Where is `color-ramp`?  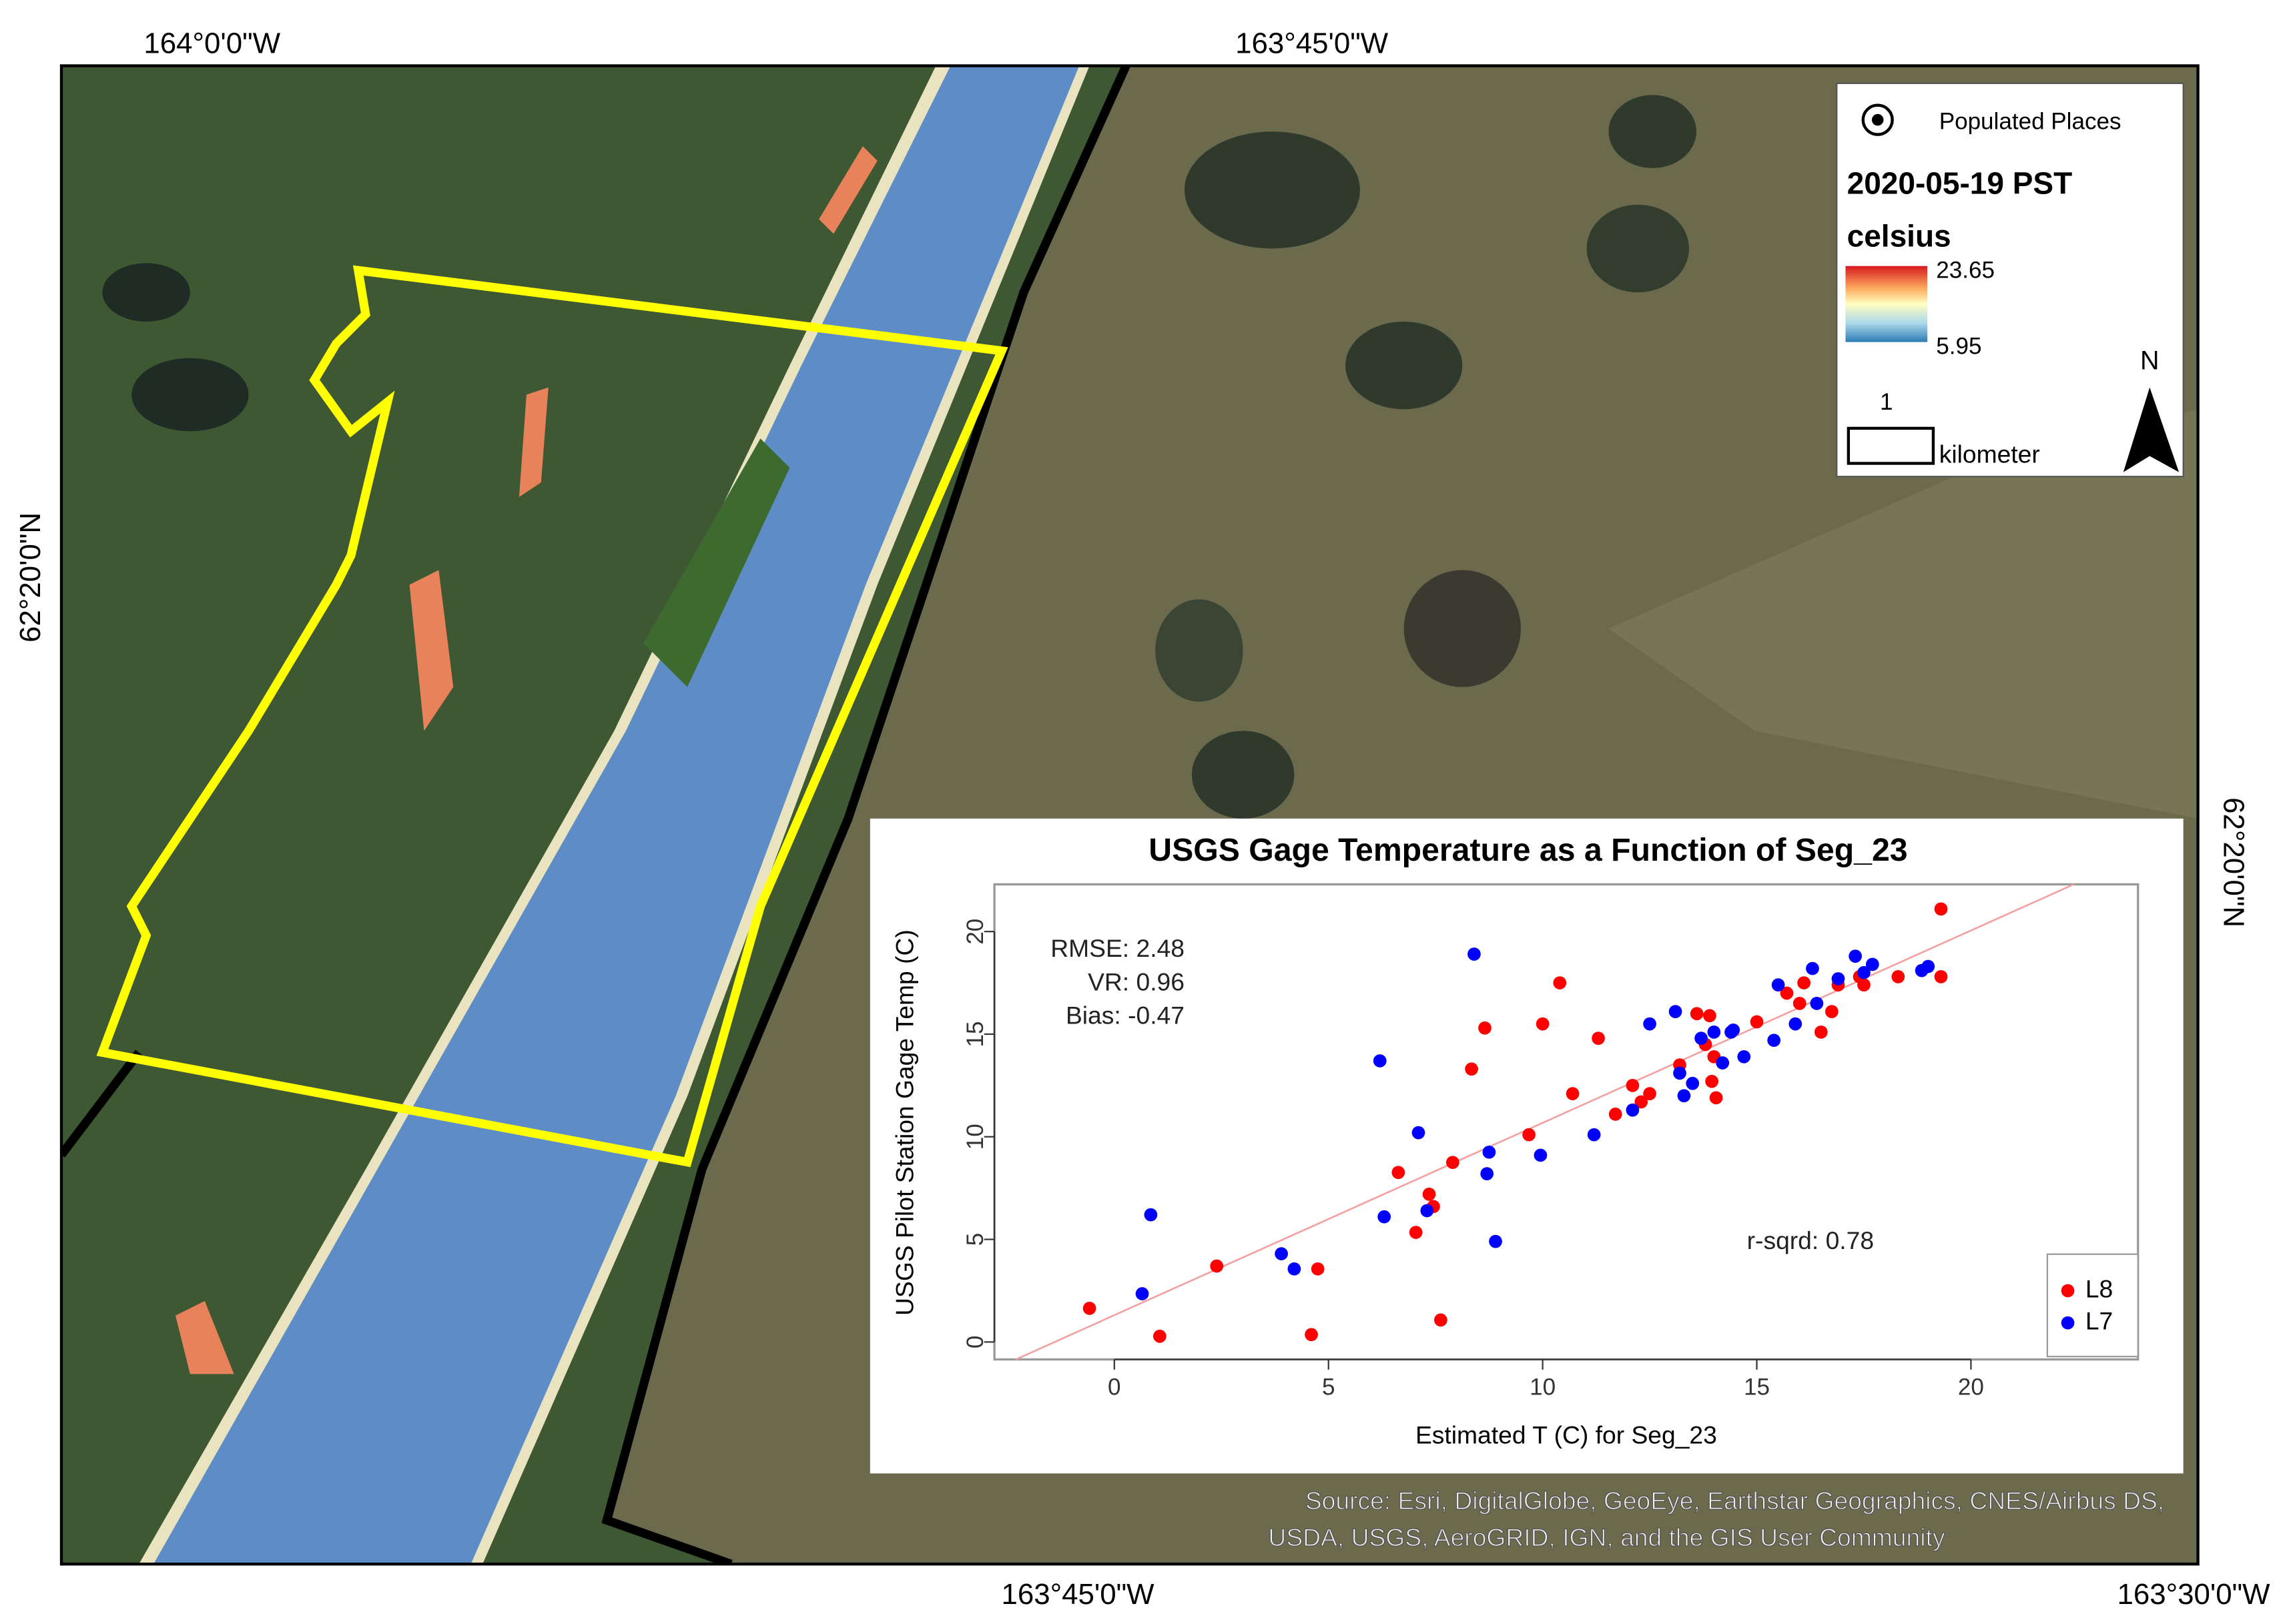
color-ramp is located at coordinates (1886, 304).